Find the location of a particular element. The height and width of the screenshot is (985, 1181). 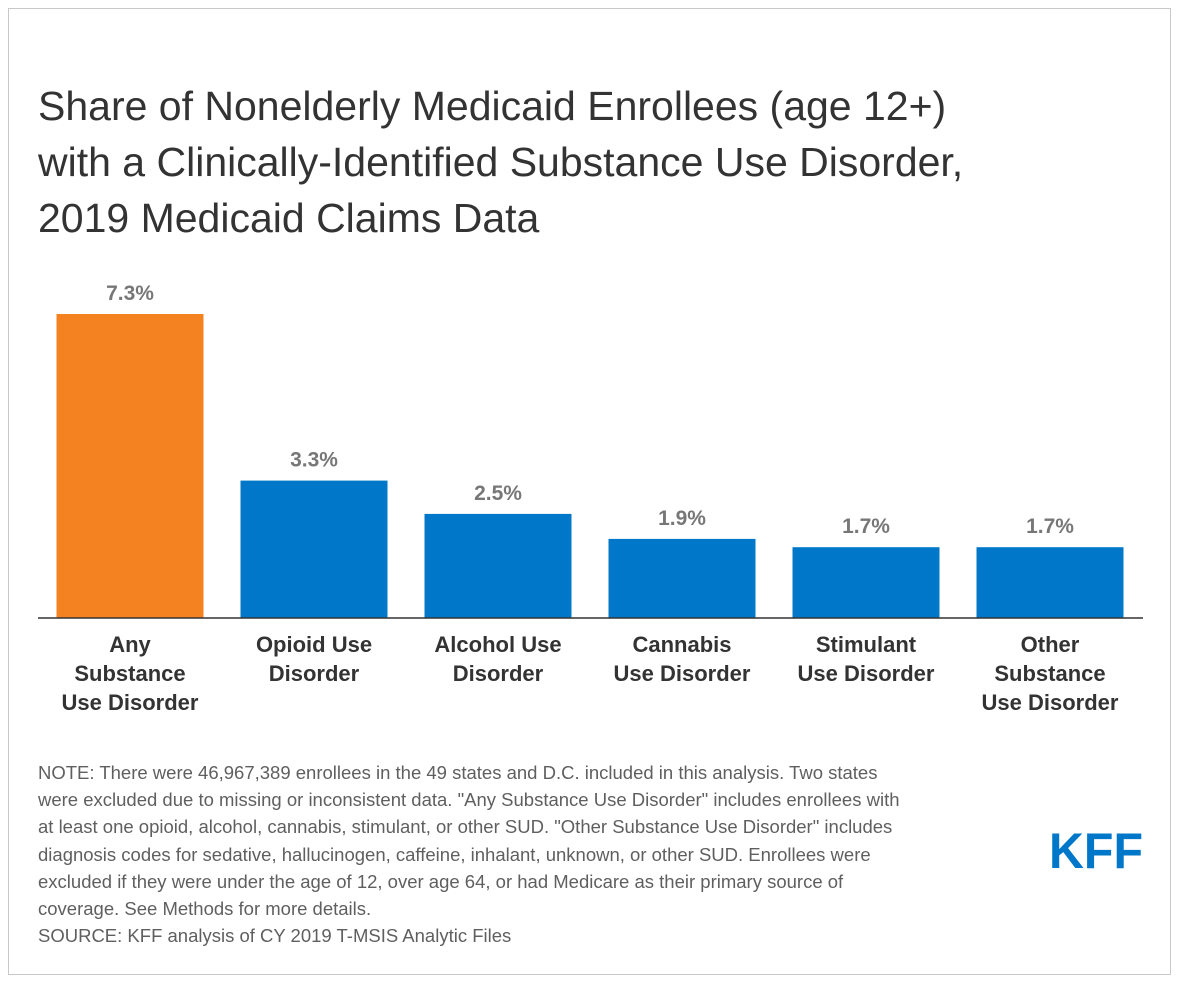

value-label-3: 2.5% is located at coordinates (498, 493).